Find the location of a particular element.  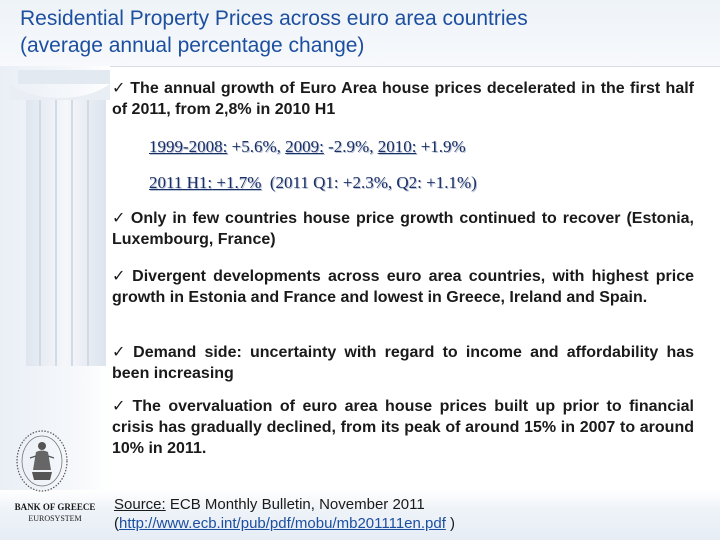

bank-seal-icon is located at coordinates (42, 461).